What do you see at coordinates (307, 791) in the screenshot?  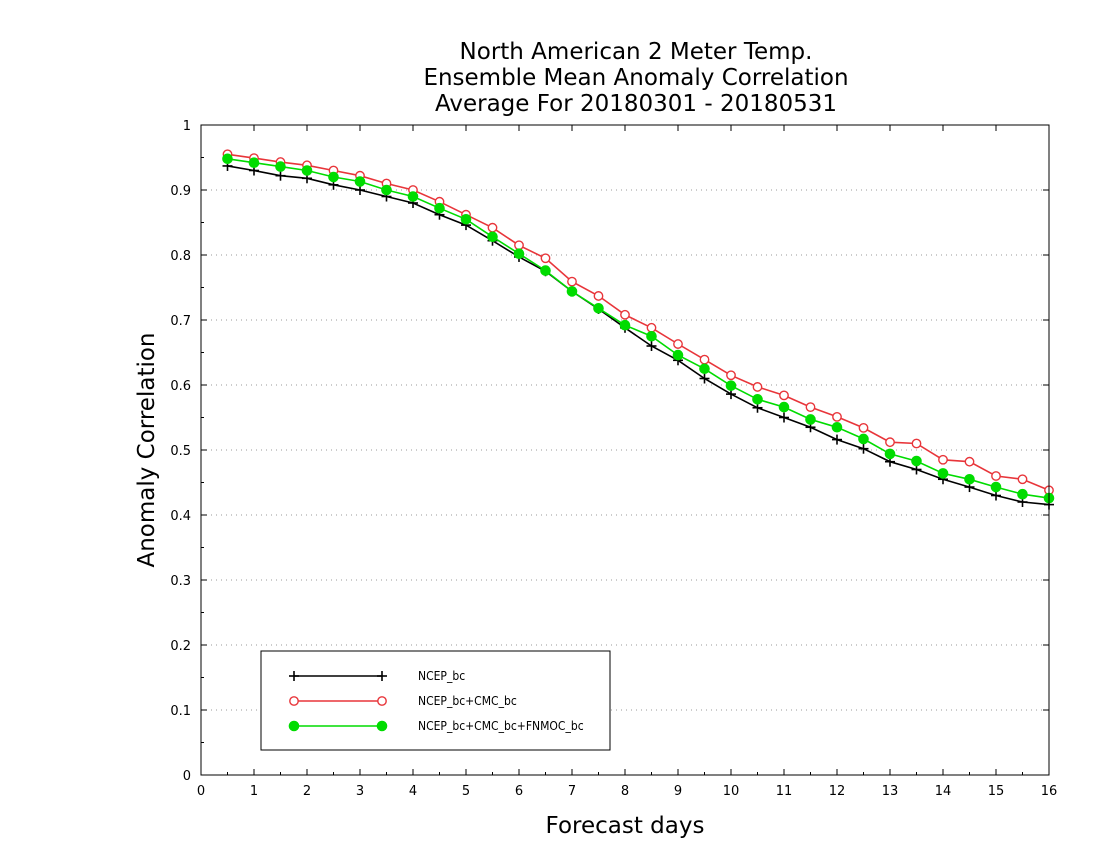 I see `x-tick-label: 2` at bounding box center [307, 791].